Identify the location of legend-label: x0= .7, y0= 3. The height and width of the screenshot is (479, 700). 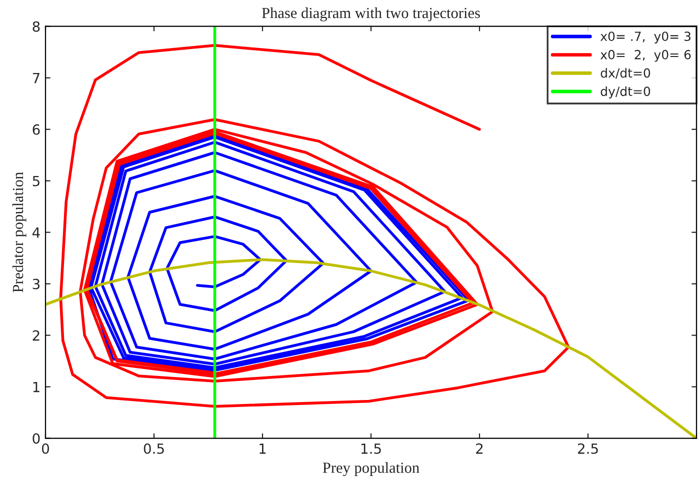
(645, 38).